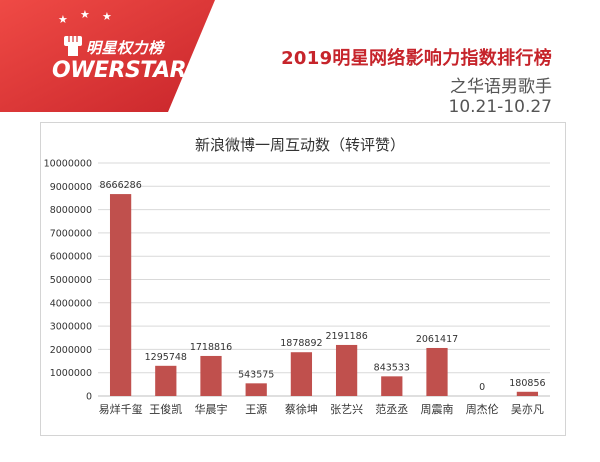  What do you see at coordinates (71, 257) in the screenshot?
I see `y-tick-label: 6000000` at bounding box center [71, 257].